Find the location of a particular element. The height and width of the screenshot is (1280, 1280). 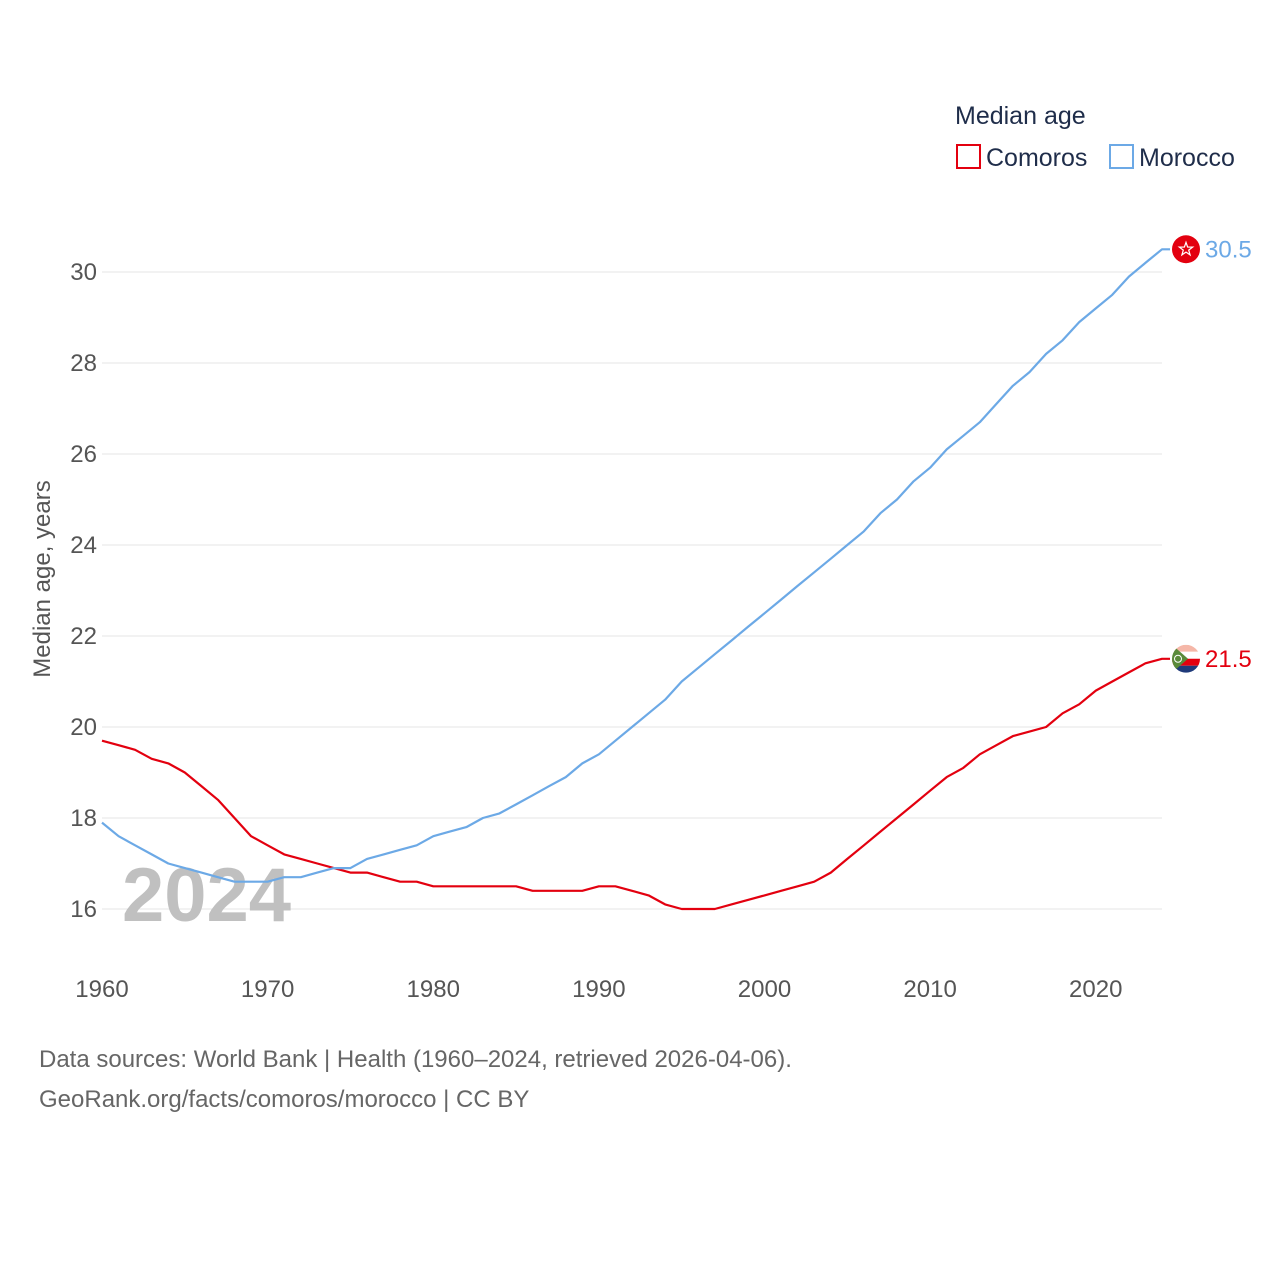

y-tick-label-30: 30 is located at coordinates (83, 272).